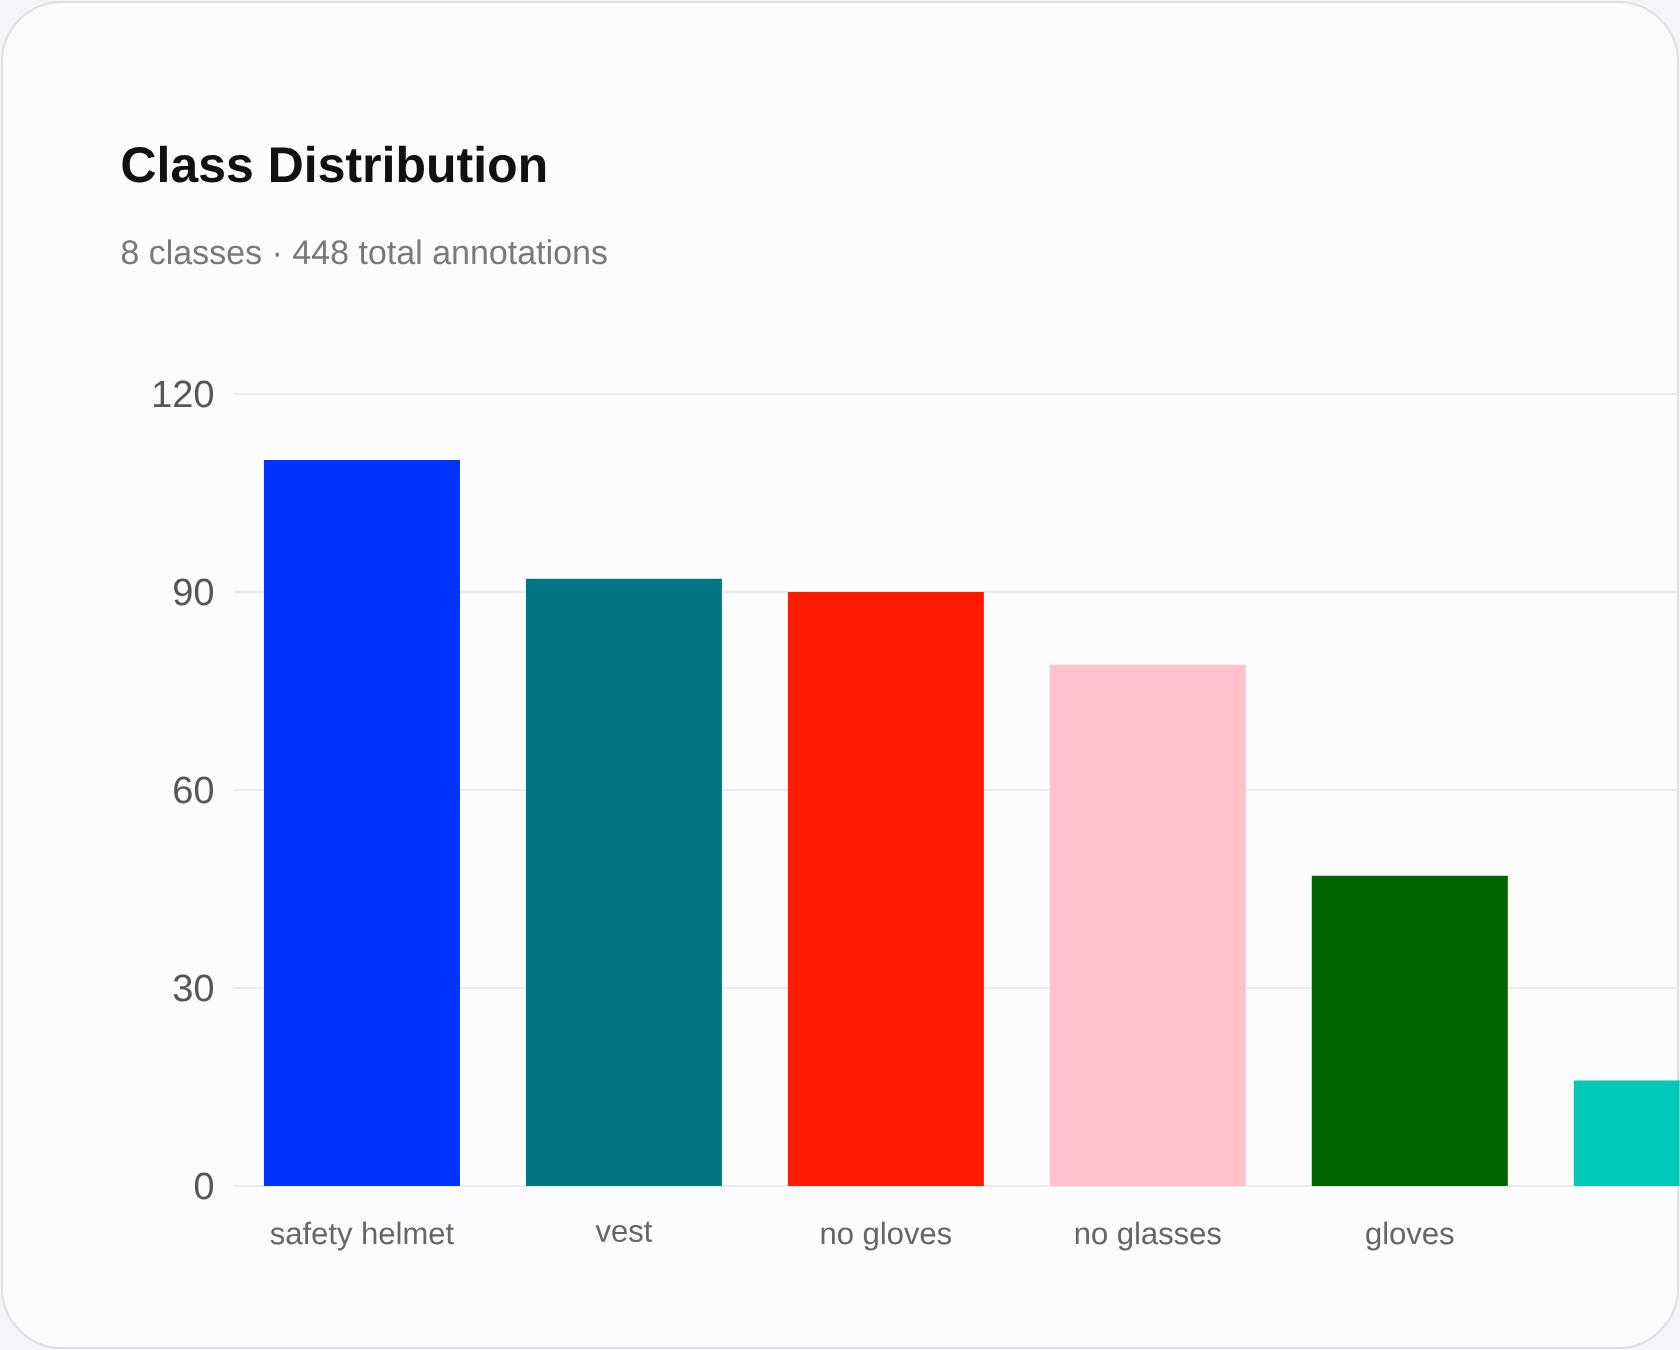  What do you see at coordinates (886, 1236) in the screenshot?
I see `x-tick-label: no gloves` at bounding box center [886, 1236].